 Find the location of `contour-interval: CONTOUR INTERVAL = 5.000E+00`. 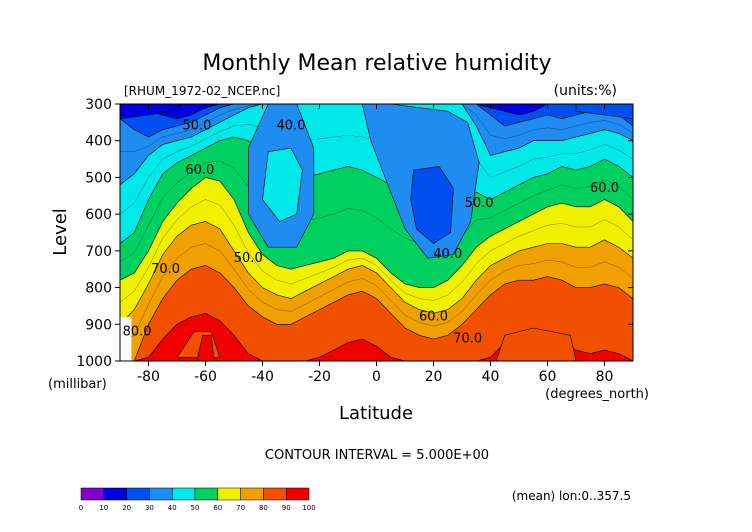

contour-interval: CONTOUR INTERVAL = 5.000E+00 is located at coordinates (377, 455).